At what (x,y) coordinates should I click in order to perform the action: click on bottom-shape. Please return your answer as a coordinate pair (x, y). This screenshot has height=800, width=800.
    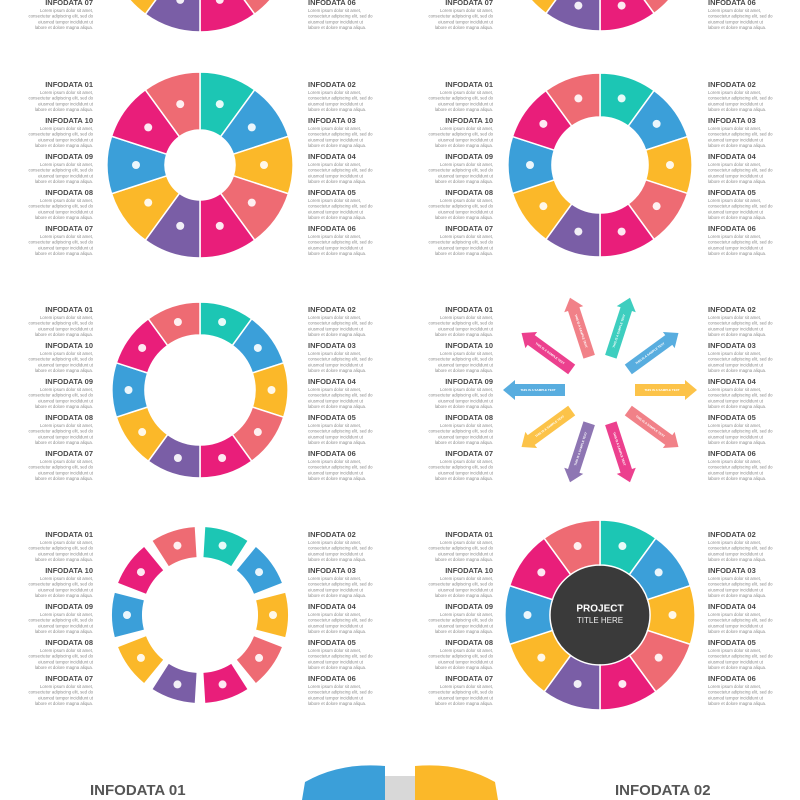
    Looking at the image, I should click on (400, 788).